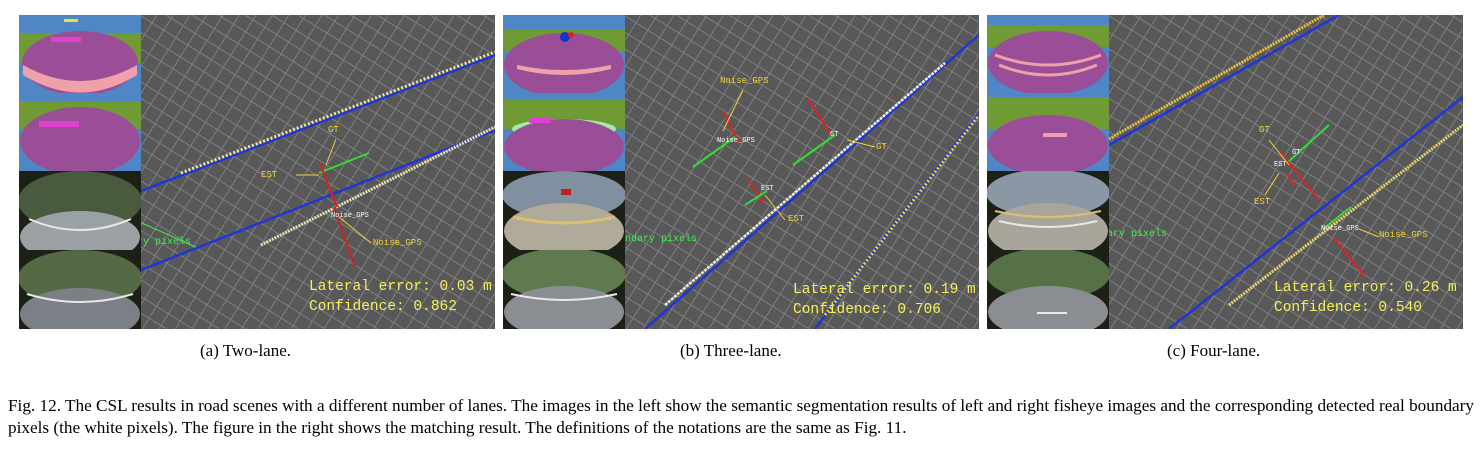 Image resolution: width=1480 pixels, height=474 pixels. What do you see at coordinates (867, 310) in the screenshot?
I see `confidence: Confidence: 0.706` at bounding box center [867, 310].